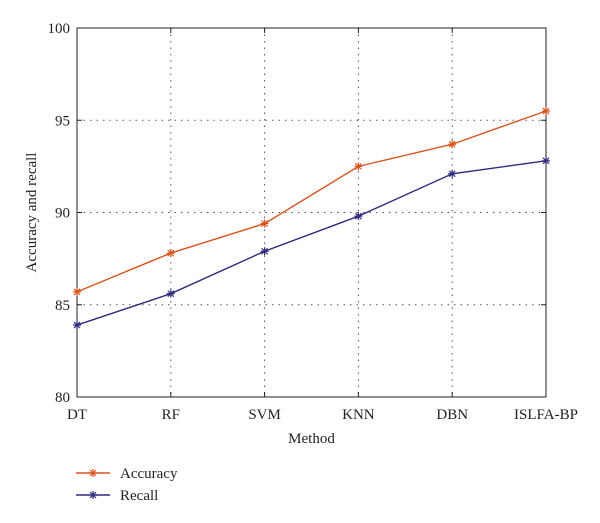  Describe the element at coordinates (171, 415) in the screenshot. I see `x-tick-label: RF` at that location.